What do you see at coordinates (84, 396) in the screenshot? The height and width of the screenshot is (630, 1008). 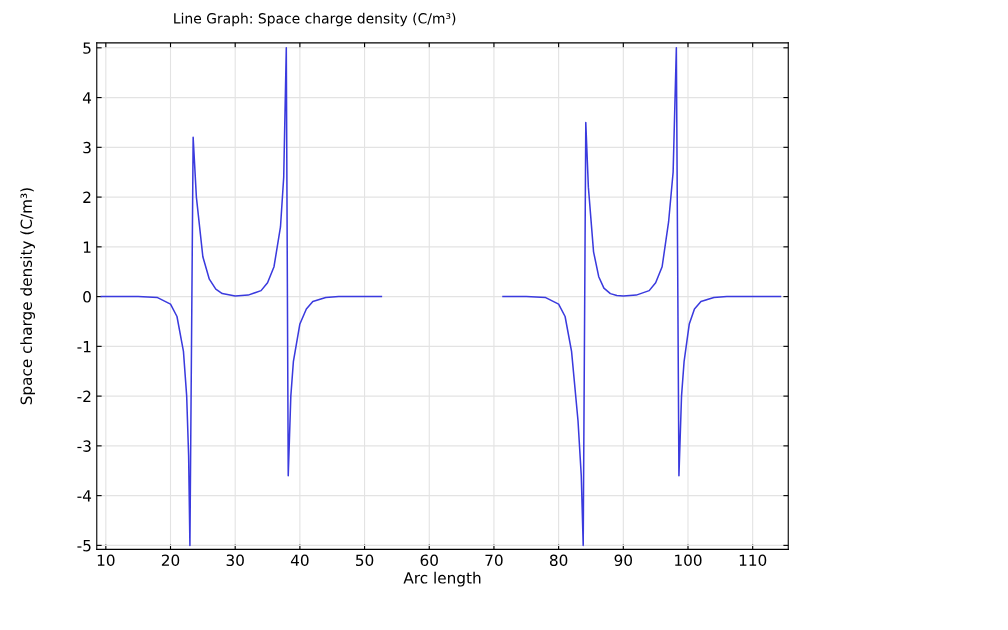 I see `y-tick-label: -2` at bounding box center [84, 396].